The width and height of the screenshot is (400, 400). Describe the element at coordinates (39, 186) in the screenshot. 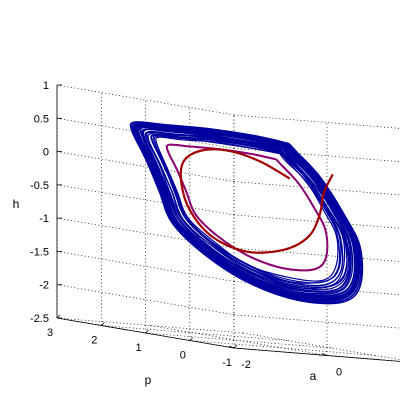

I see `tick-label-h: -0.5` at that location.